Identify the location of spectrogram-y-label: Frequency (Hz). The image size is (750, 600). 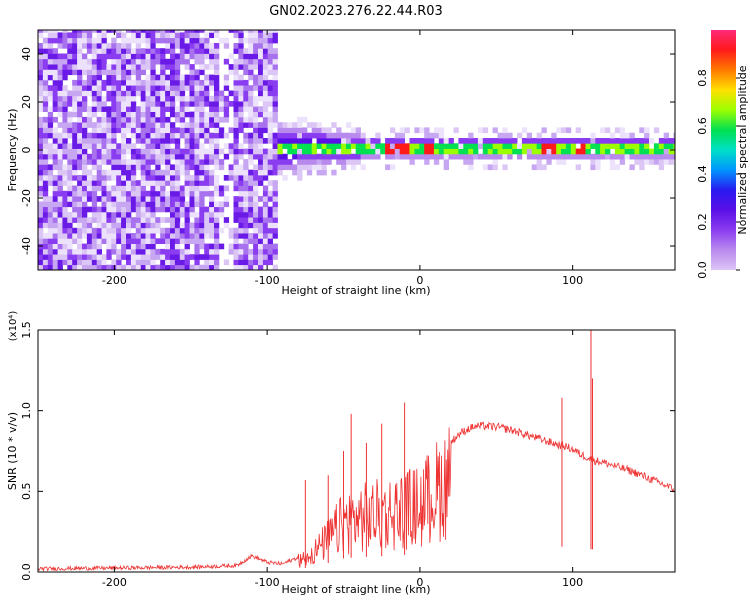
(12, 150).